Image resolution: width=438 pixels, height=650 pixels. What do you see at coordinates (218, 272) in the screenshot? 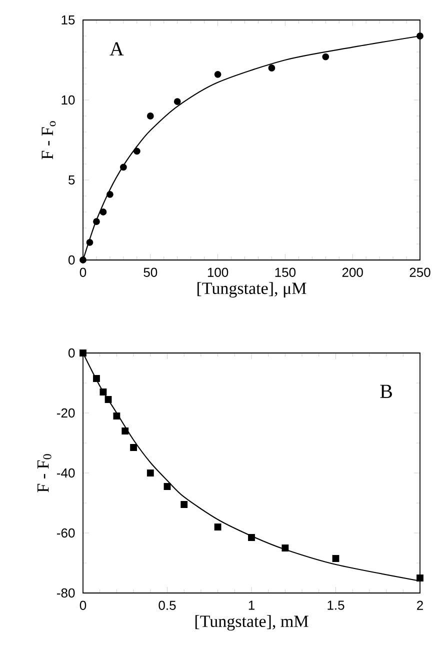
I see `x-tick-label: 100` at bounding box center [218, 272].